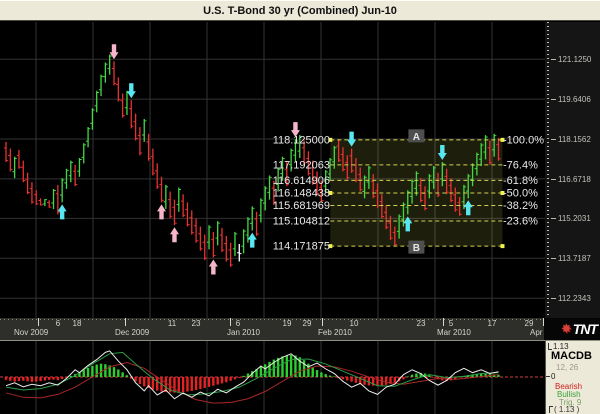 This screenshot has height=414, width=600. I want to click on fib-percent-label: -38.2%, so click(520, 206).